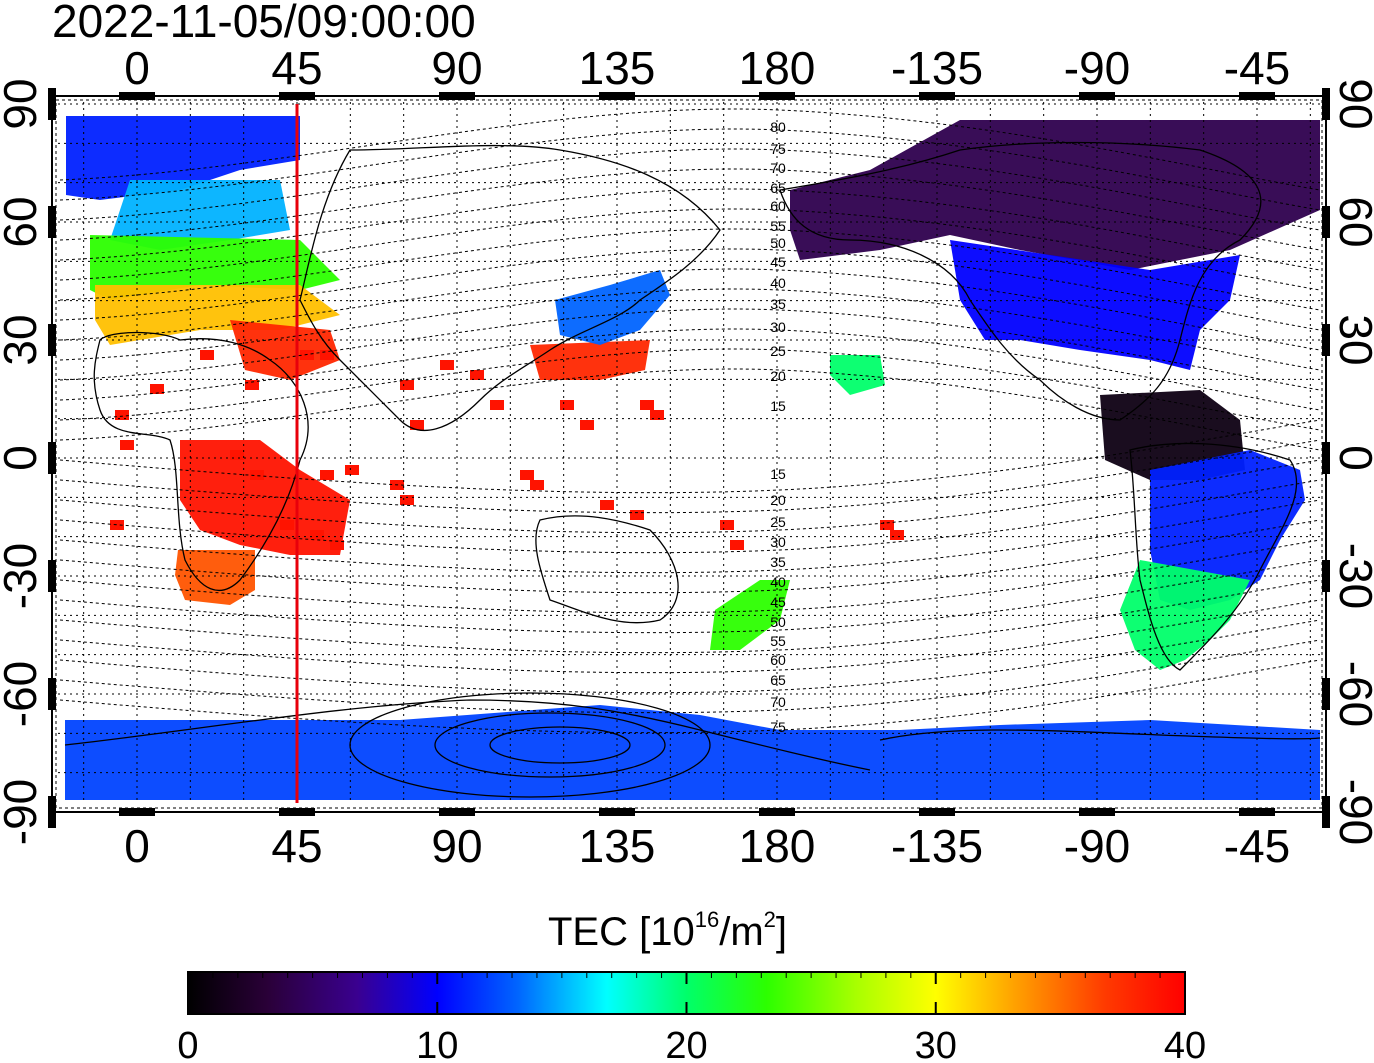  Describe the element at coordinates (590, 360) in the screenshot. I see `tec-region-east-asia` at that location.